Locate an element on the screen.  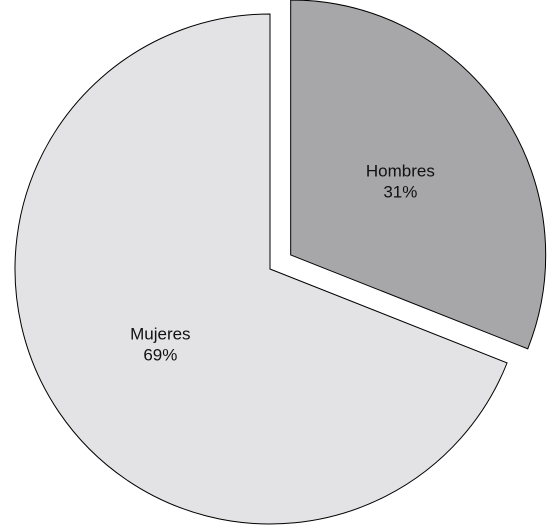
pie-slice-label: Hombres is located at coordinates (400, 170).